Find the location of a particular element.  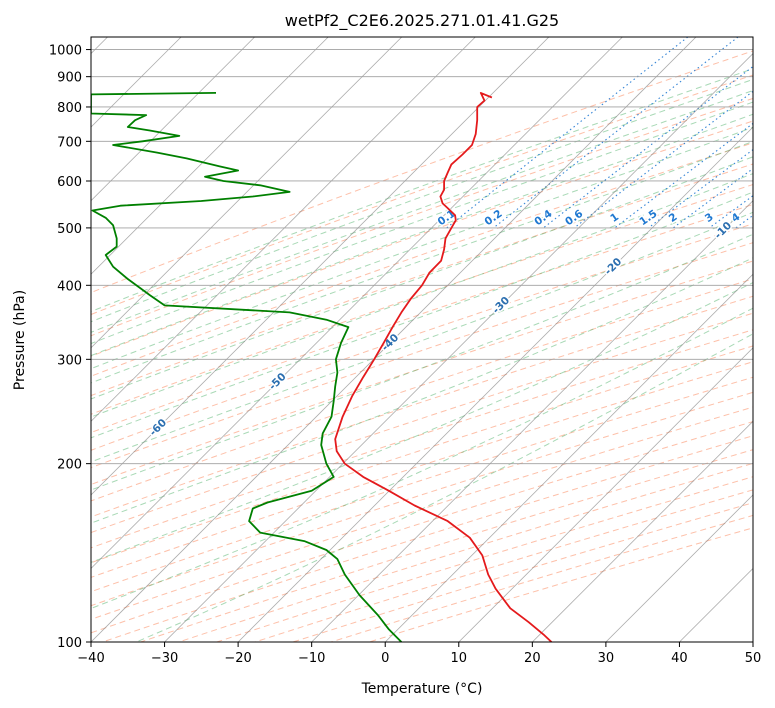

y-tick-label: 800 is located at coordinates (69, 108).